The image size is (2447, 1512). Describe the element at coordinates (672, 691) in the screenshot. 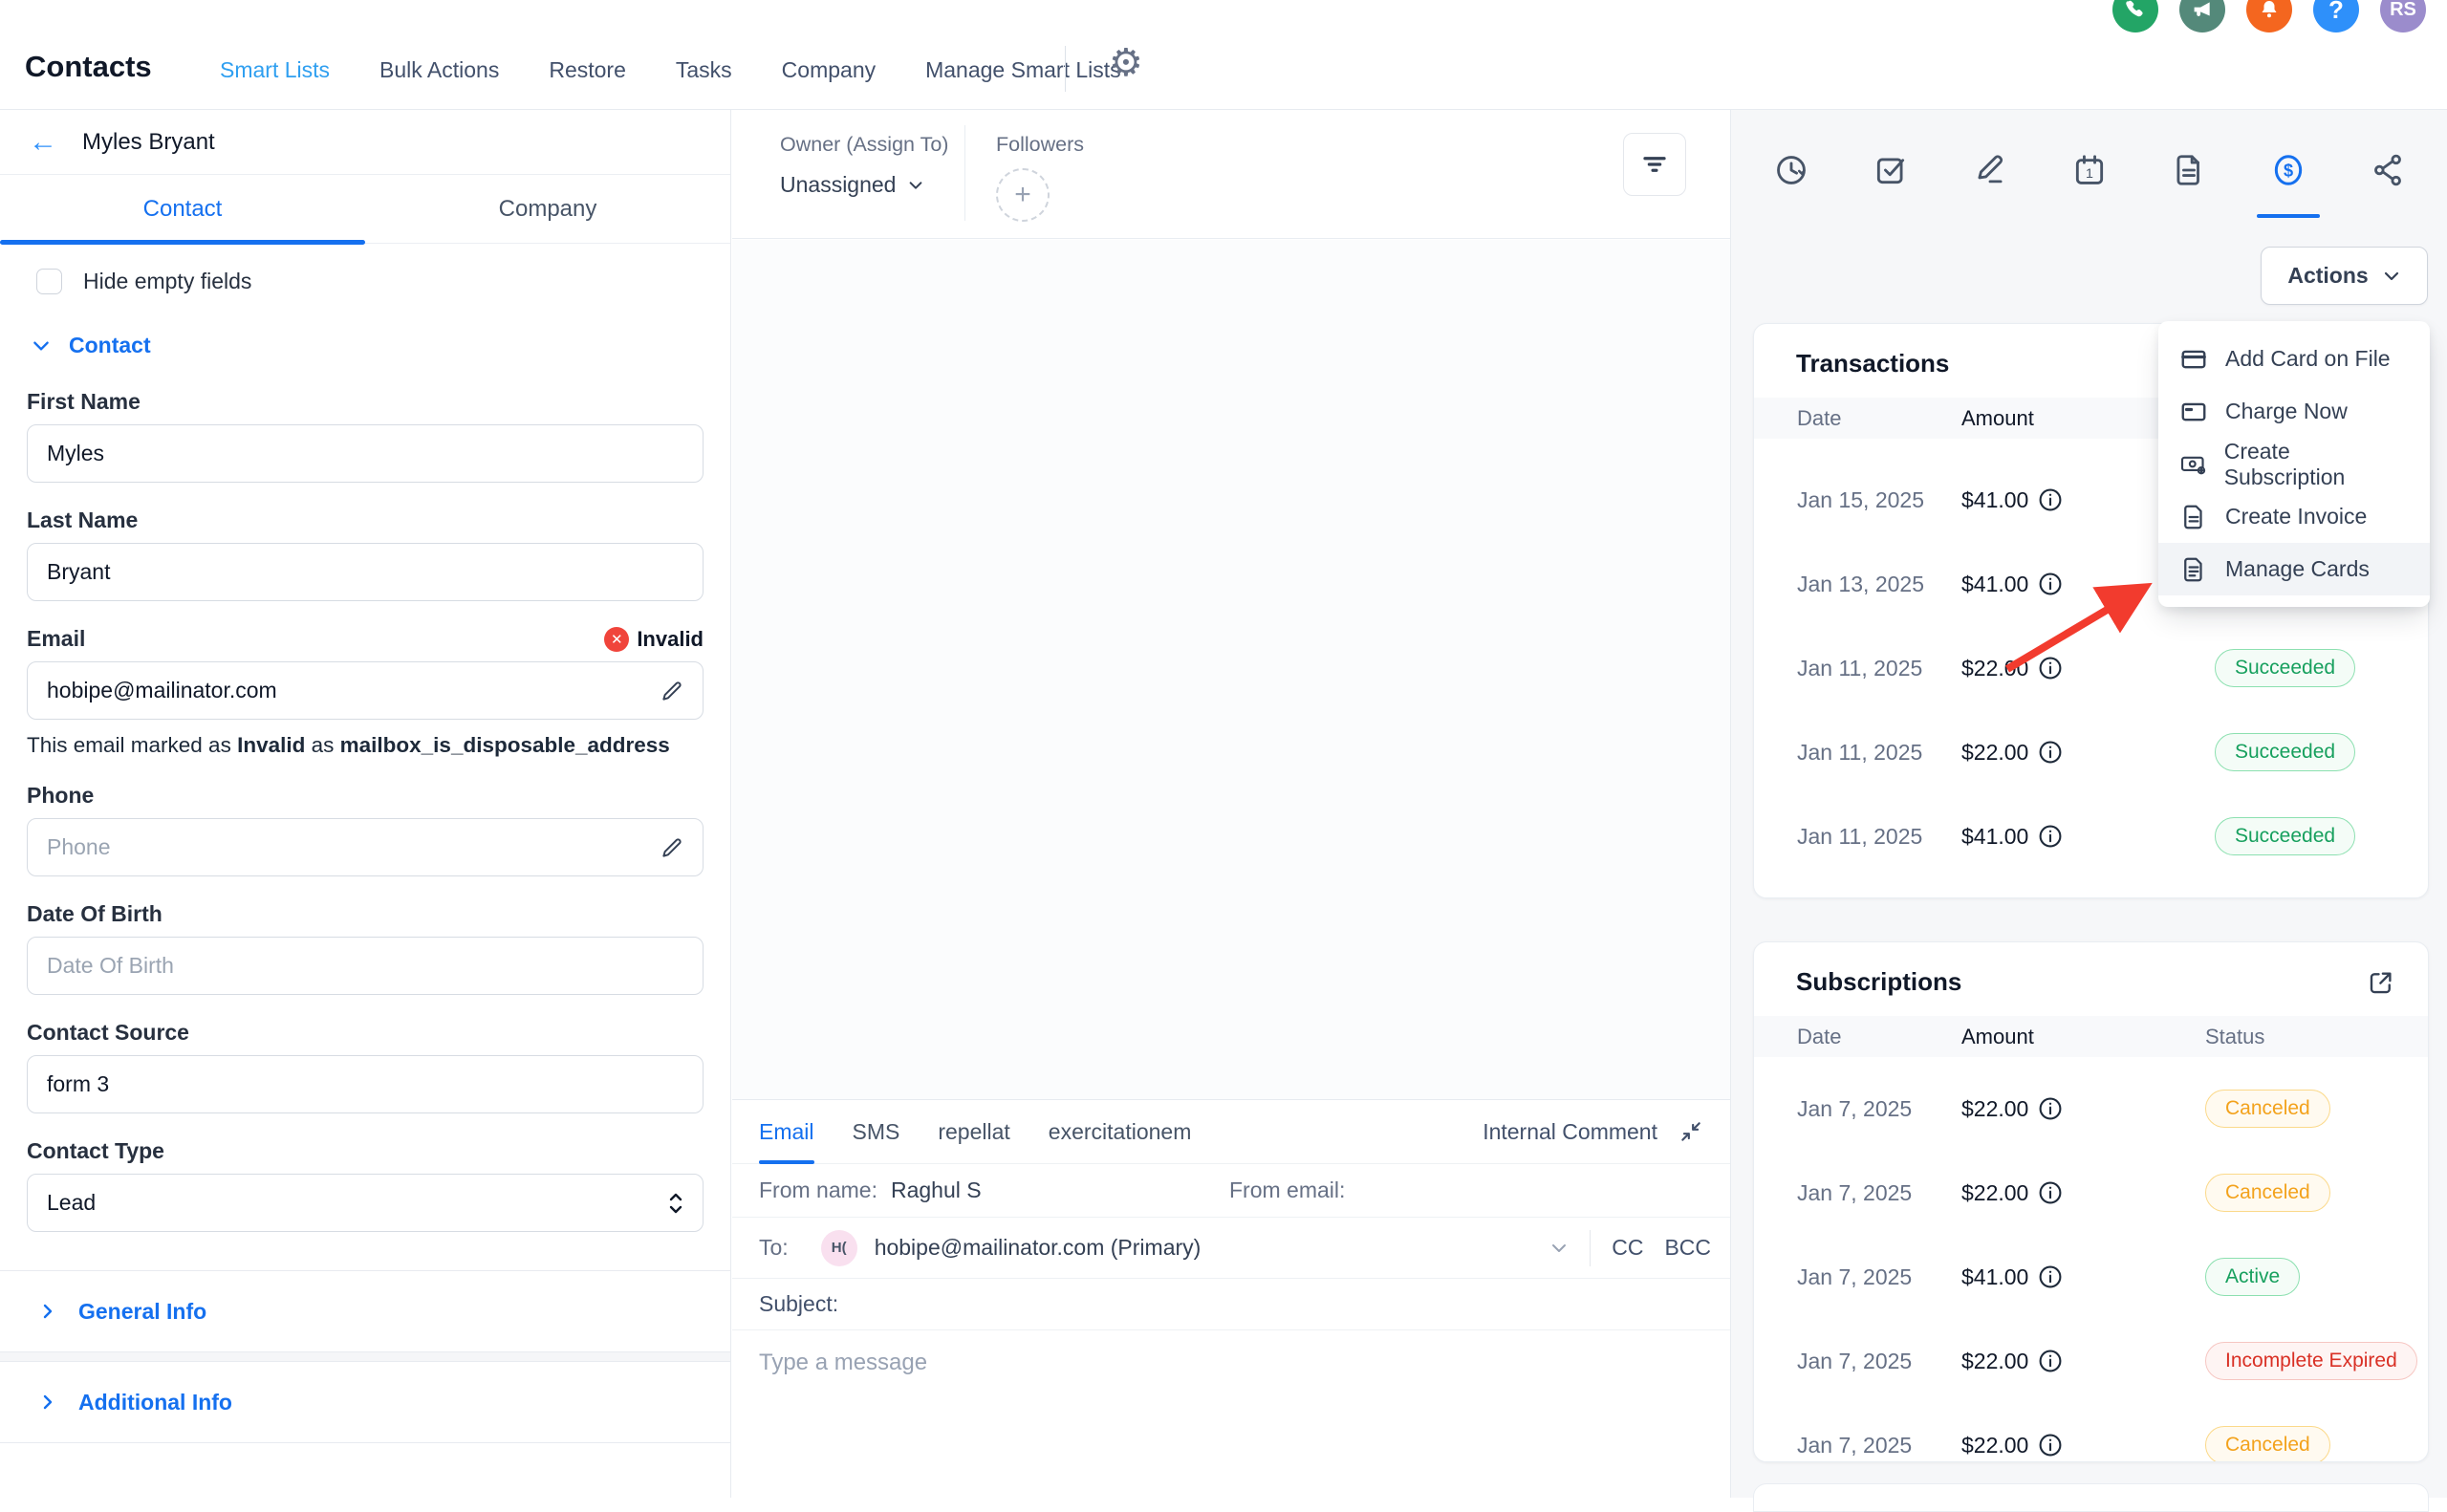

I see `edit-email-pencil-icon` at that location.